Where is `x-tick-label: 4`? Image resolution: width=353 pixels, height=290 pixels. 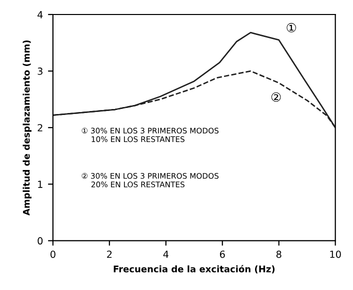 x-tick-label: 4 is located at coordinates (165, 254).